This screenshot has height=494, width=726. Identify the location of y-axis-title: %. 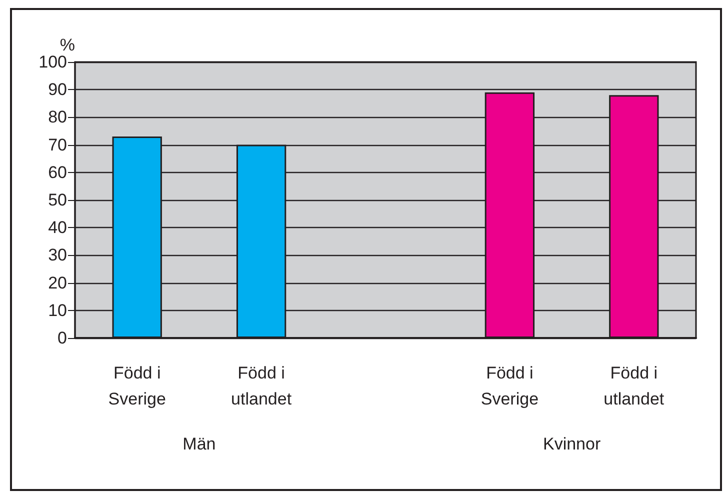
(67, 45).